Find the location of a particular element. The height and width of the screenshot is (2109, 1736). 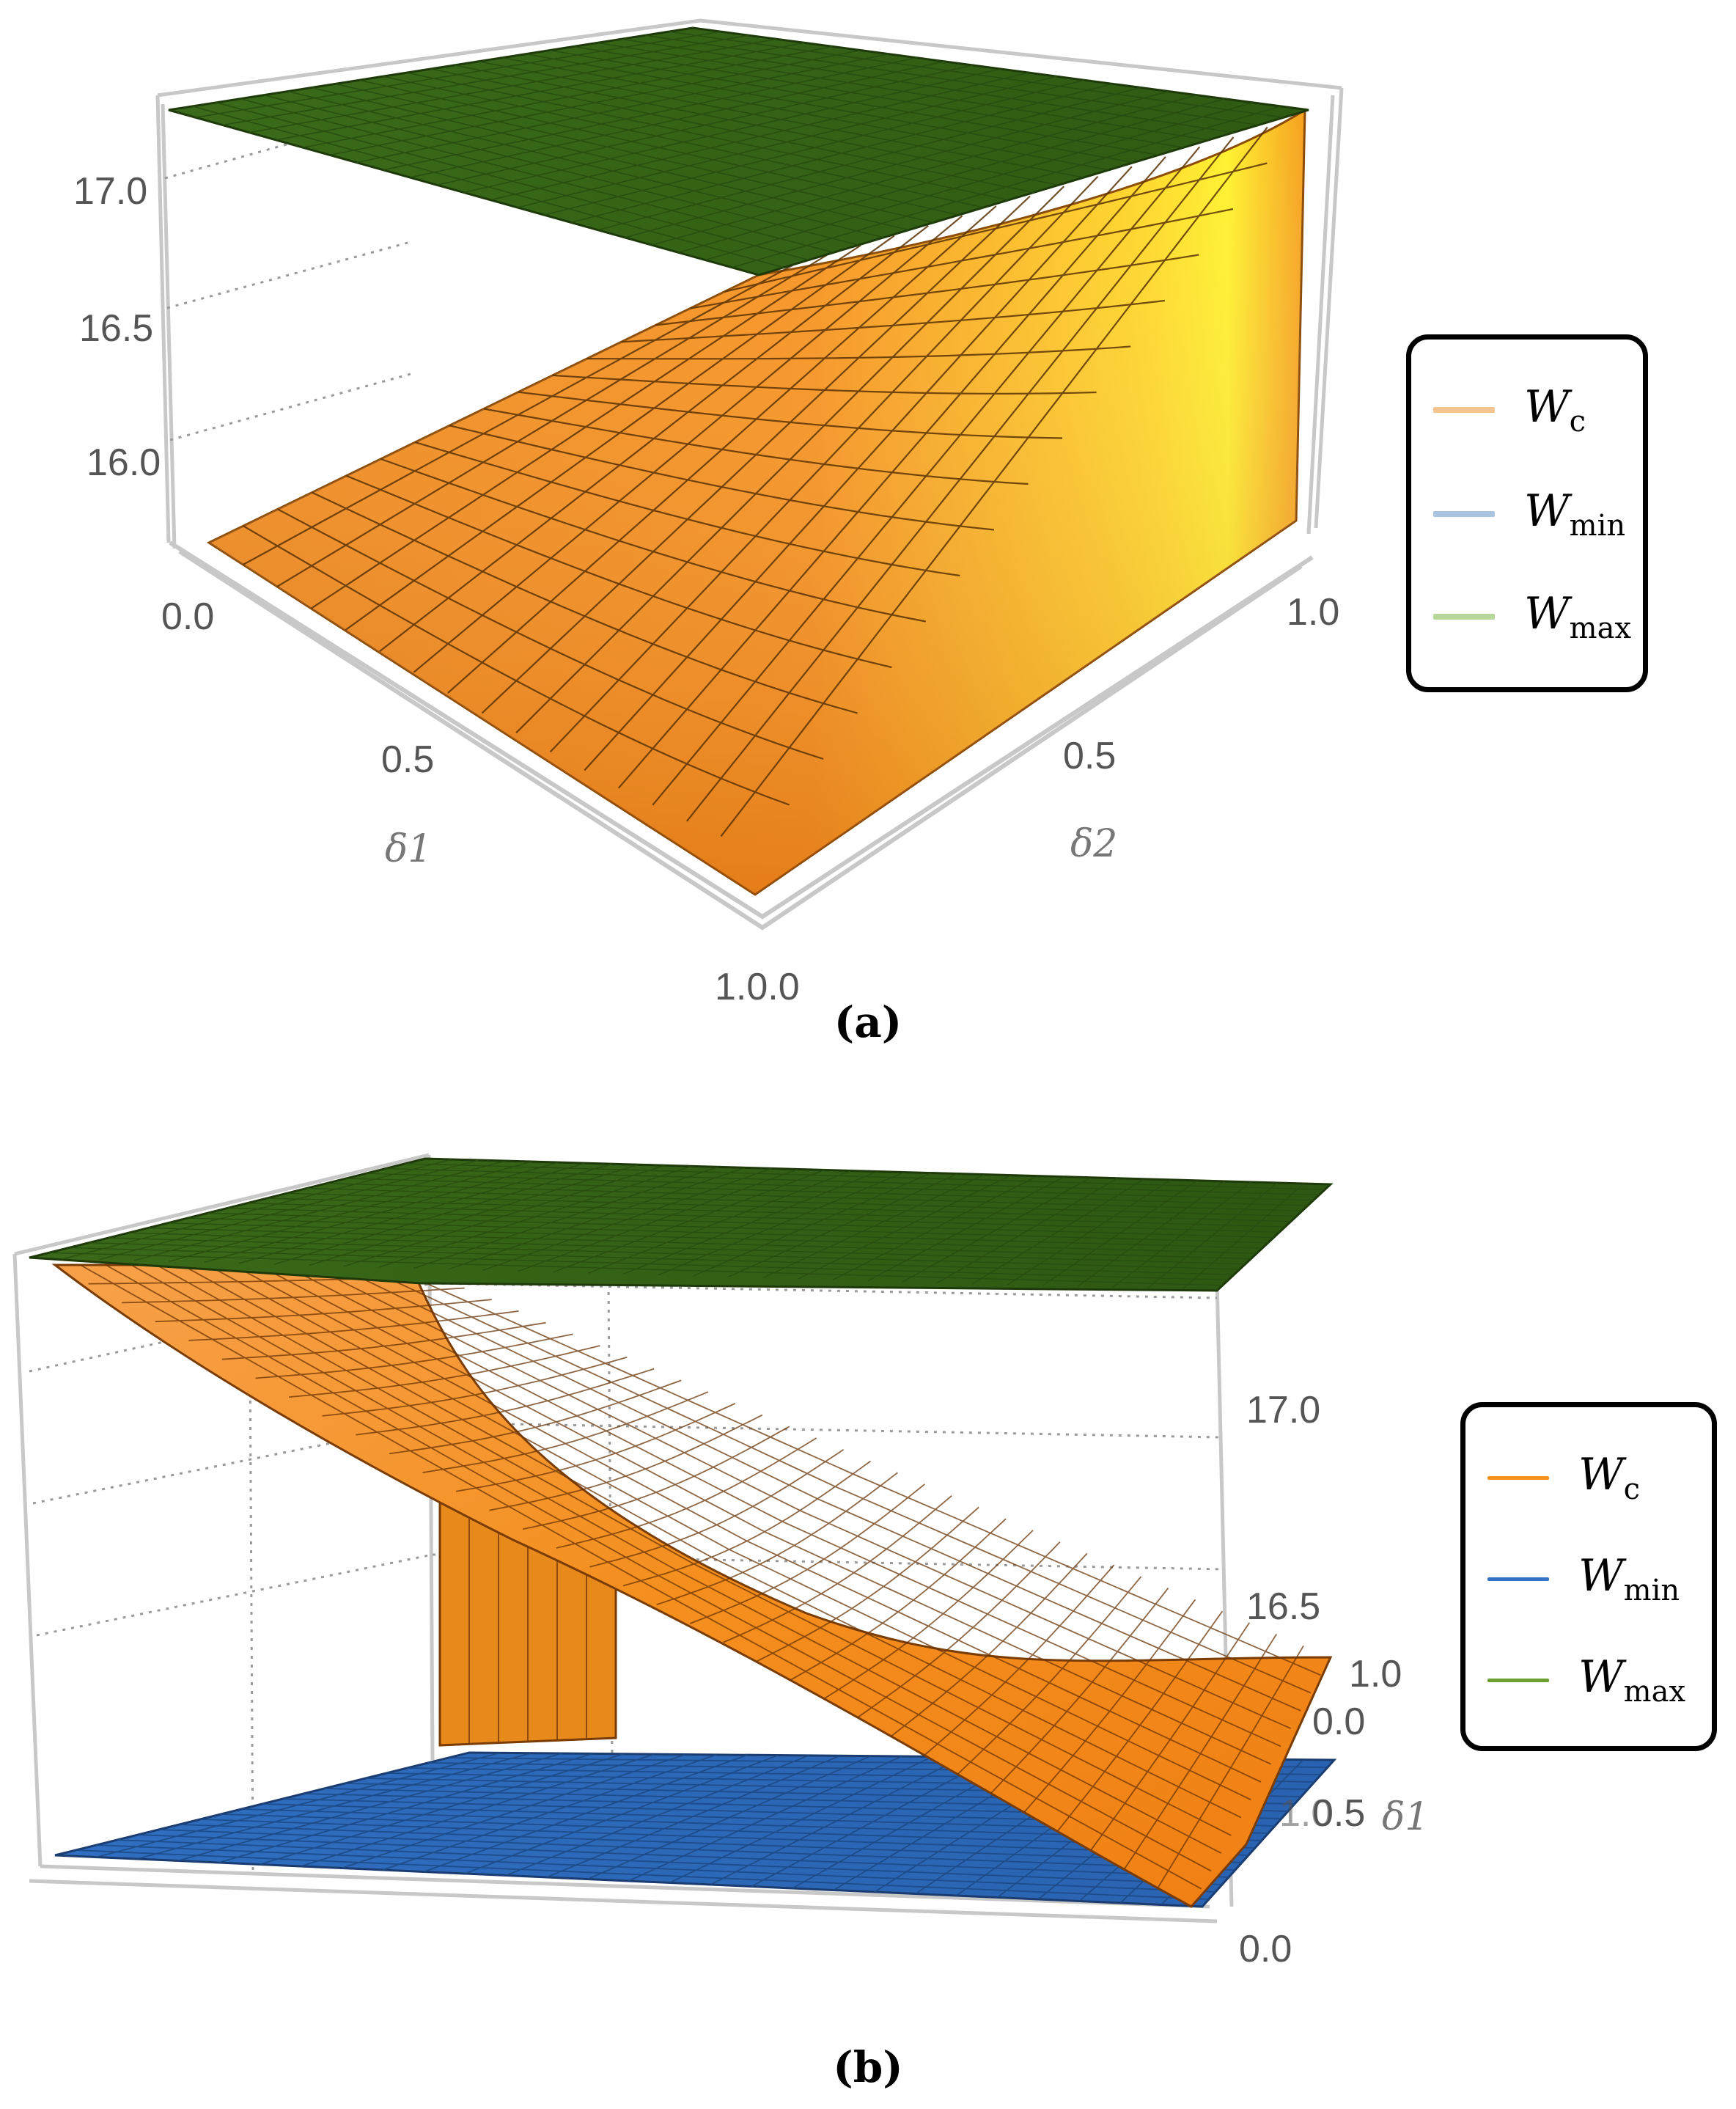

z-tick-label: 16.0 is located at coordinates (124, 462).